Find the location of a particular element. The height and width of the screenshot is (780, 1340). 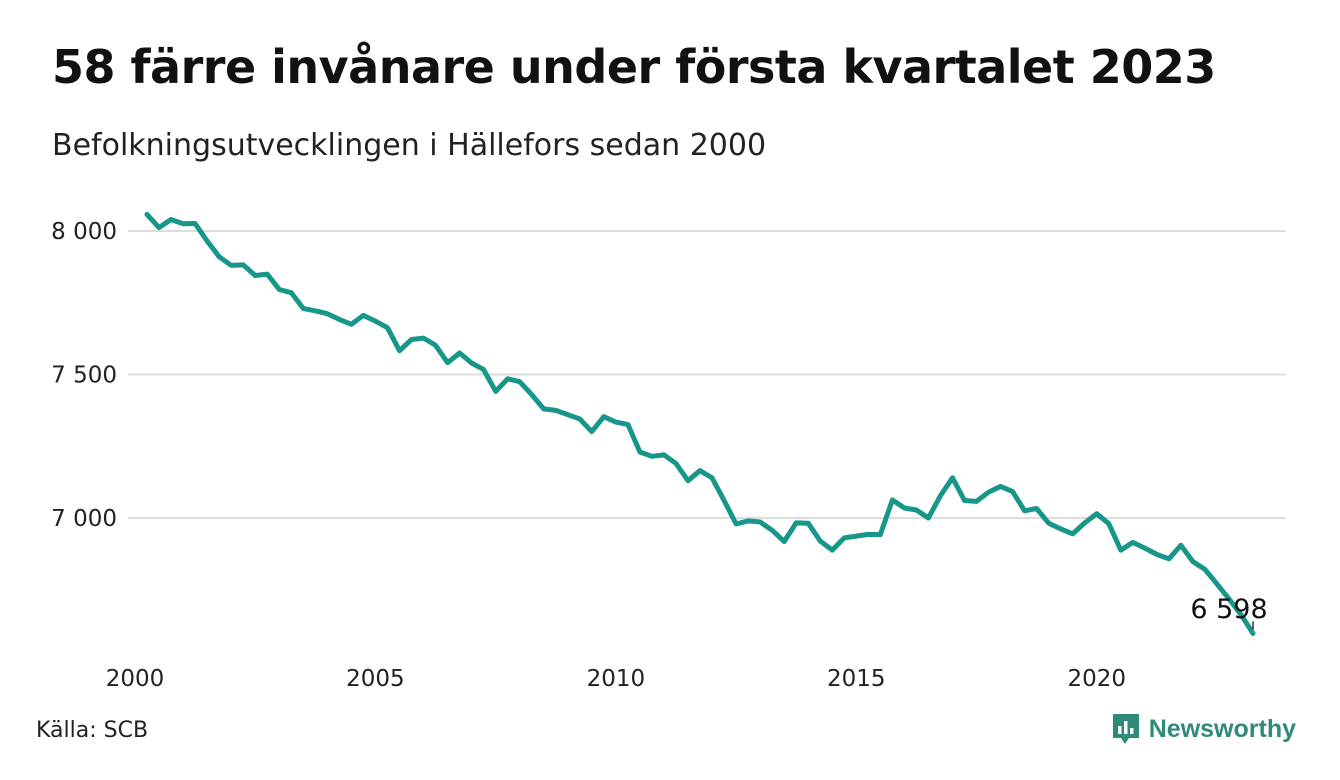

brand-logo: Newsworthy is located at coordinates (1203, 729).